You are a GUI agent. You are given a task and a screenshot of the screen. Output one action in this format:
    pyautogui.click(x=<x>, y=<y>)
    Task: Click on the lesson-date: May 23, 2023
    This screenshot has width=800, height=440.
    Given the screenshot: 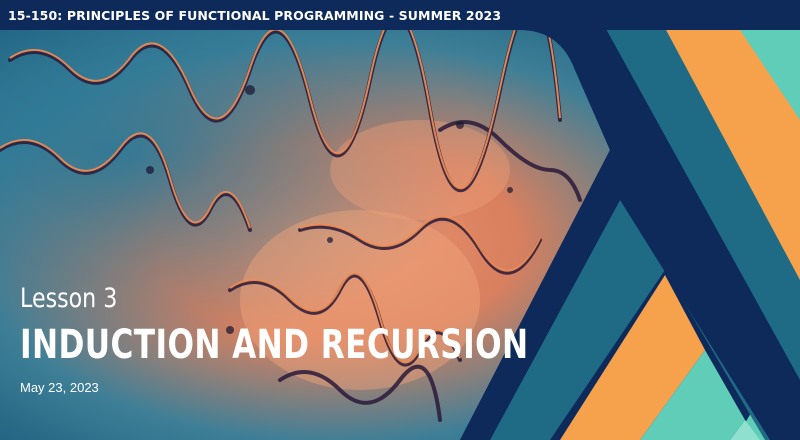 What is the action you would take?
    pyautogui.click(x=59, y=387)
    